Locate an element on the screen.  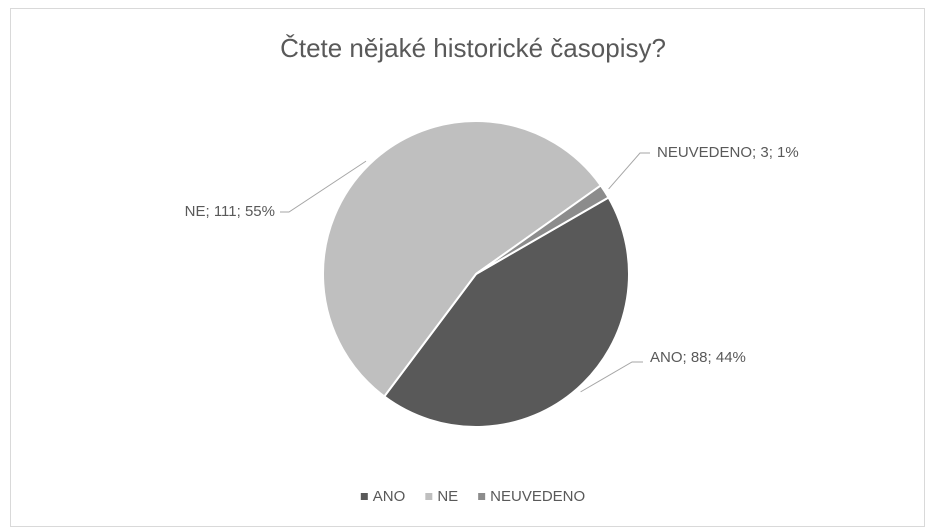
legend-label: ANO is located at coordinates (389, 496).